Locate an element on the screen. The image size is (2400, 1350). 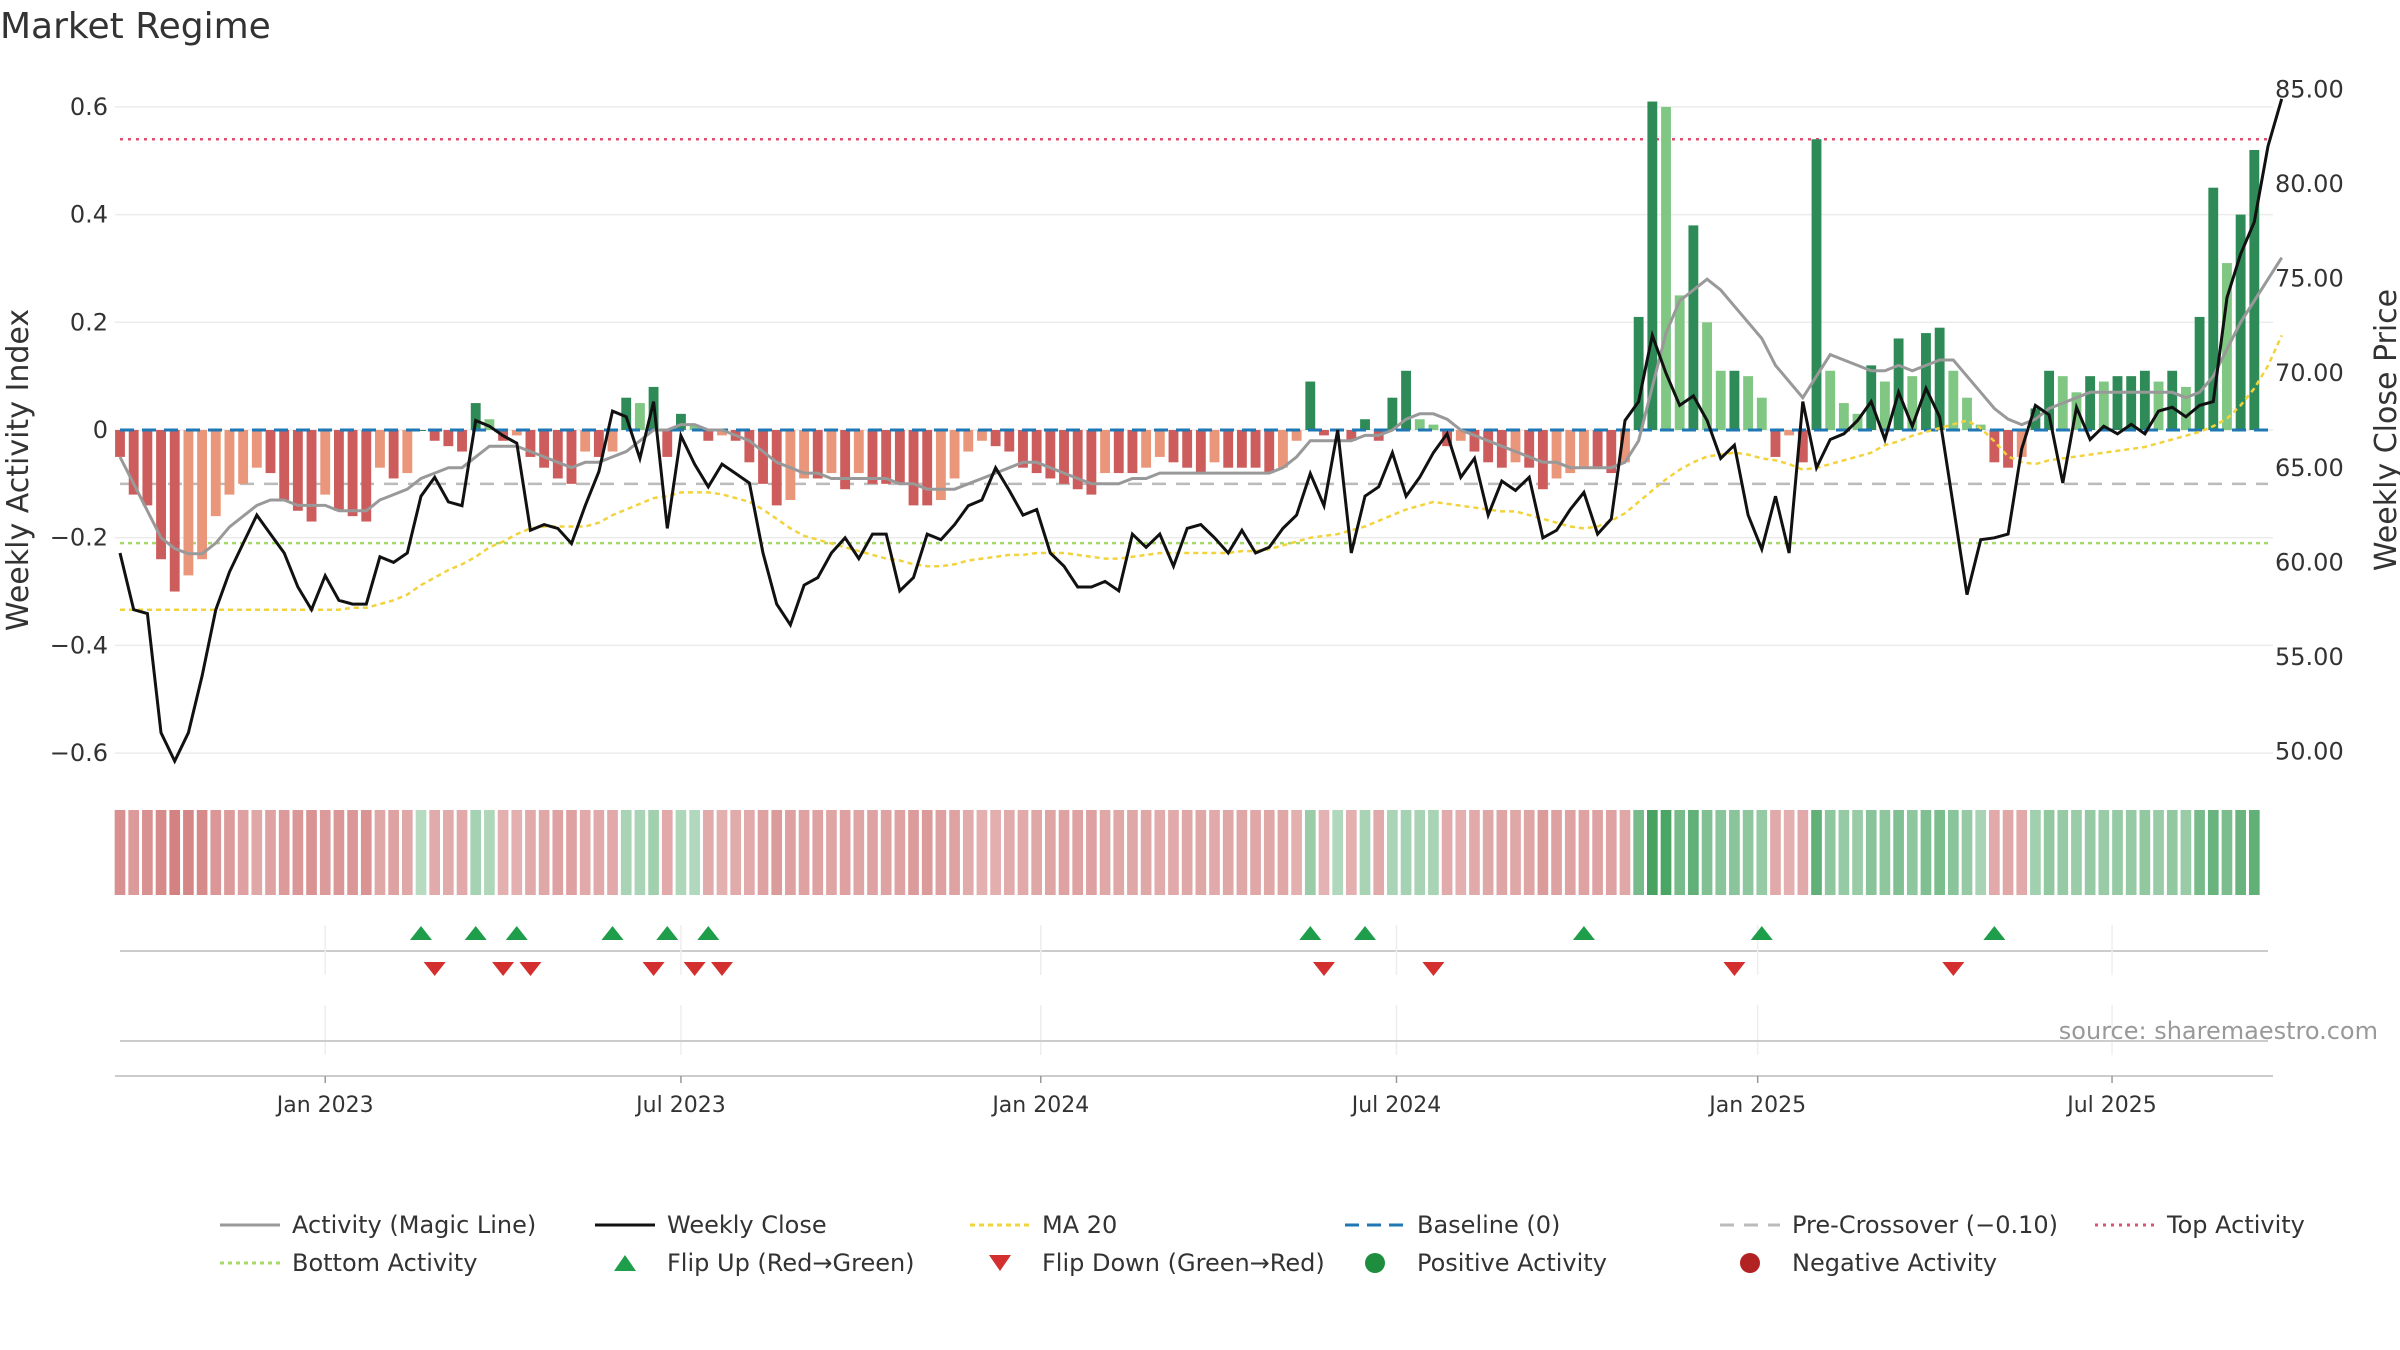
source-label: source: sharemaestro.com is located at coordinates (2218, 1031).